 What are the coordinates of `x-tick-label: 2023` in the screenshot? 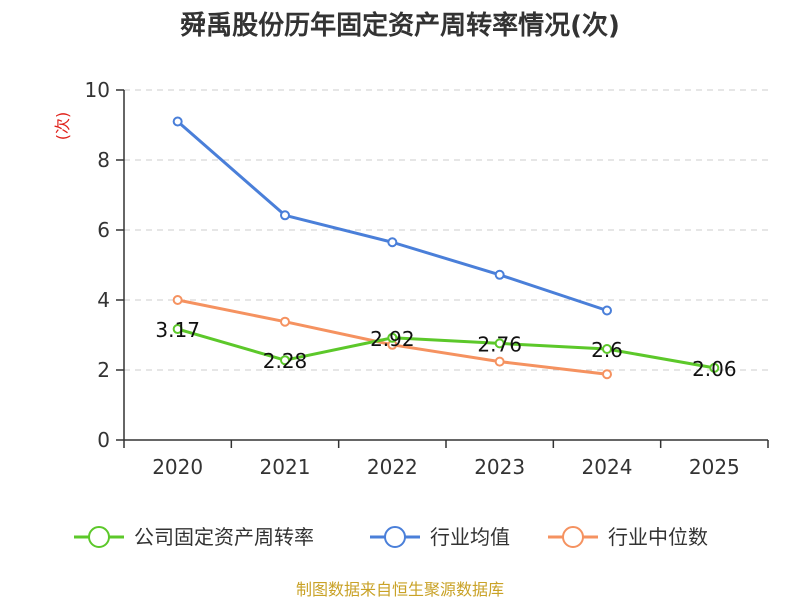 It's located at (499, 467).